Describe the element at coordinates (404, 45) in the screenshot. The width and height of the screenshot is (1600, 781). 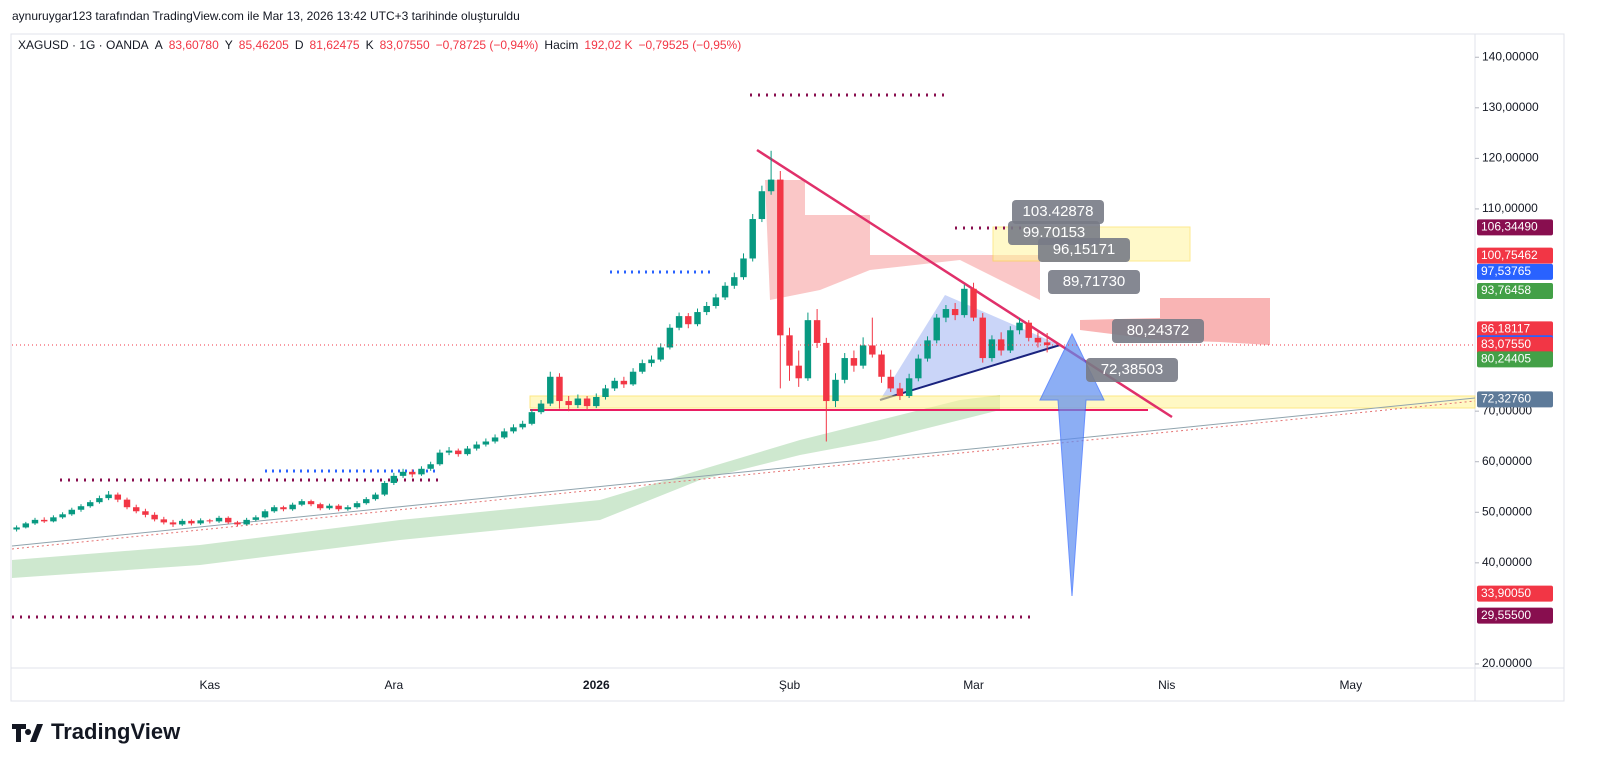
I see `legend-value: 83,07550` at that location.